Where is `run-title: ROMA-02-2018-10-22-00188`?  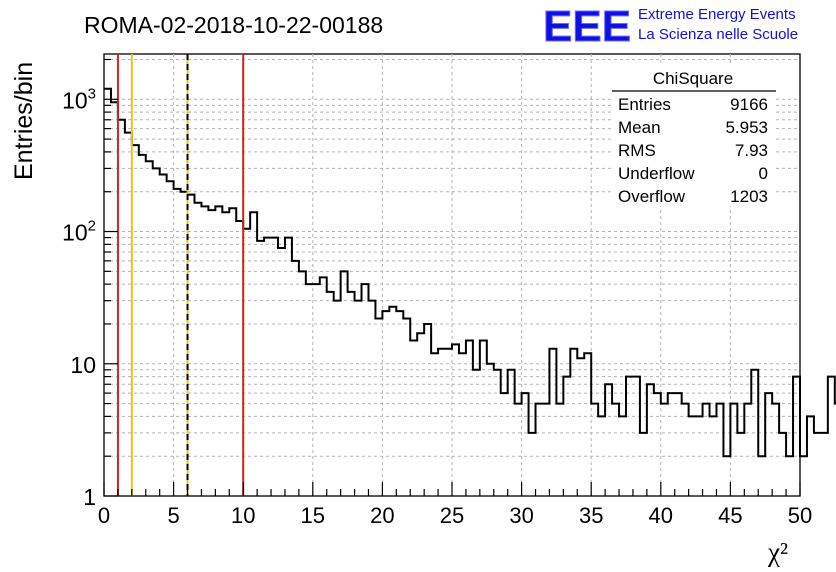 run-title: ROMA-02-2018-10-22-00188 is located at coordinates (233, 25).